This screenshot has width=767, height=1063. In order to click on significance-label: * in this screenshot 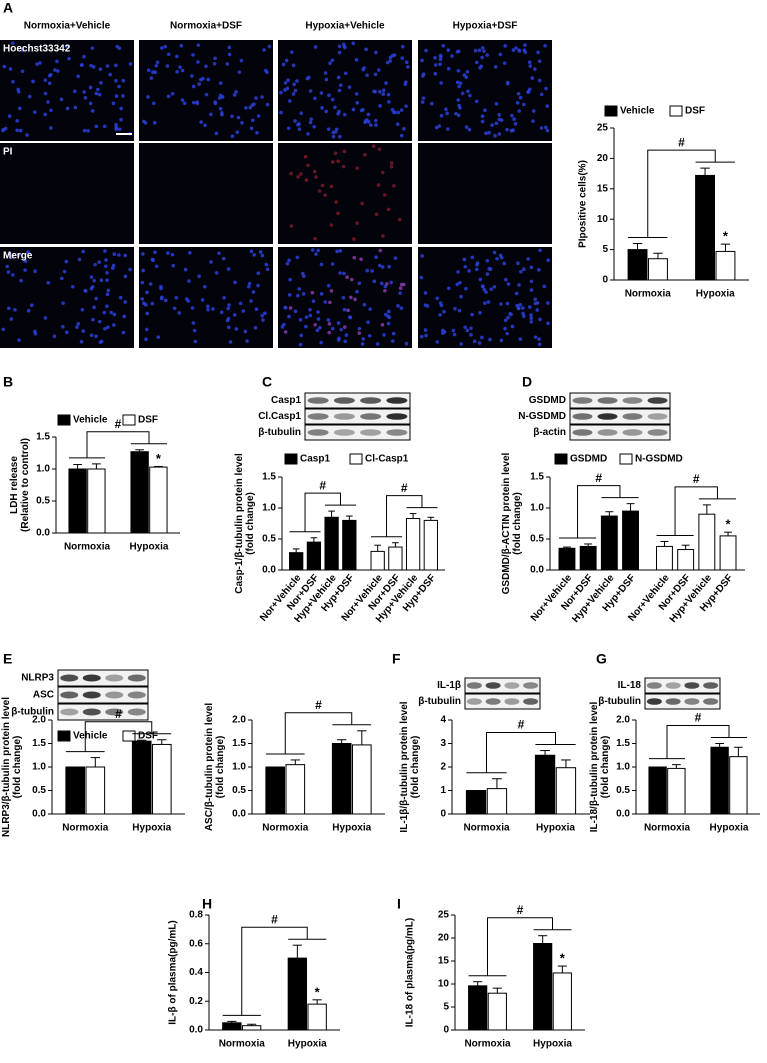, I will do `click(729, 524)`.